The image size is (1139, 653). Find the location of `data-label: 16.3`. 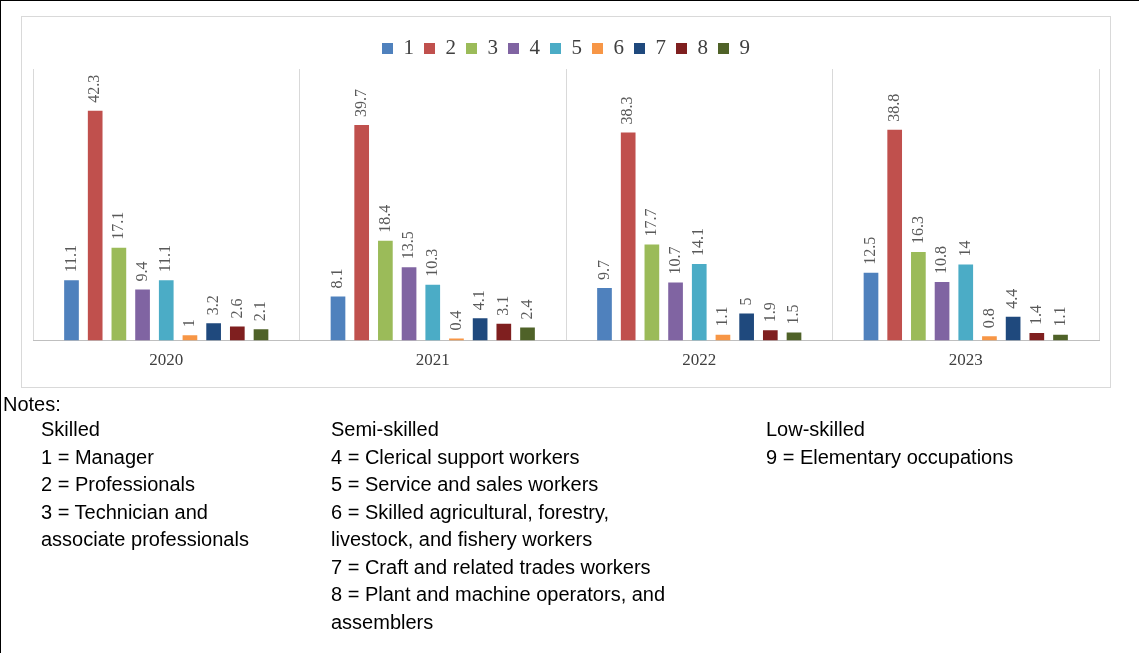

data-label: 16.3 is located at coordinates (917, 230).